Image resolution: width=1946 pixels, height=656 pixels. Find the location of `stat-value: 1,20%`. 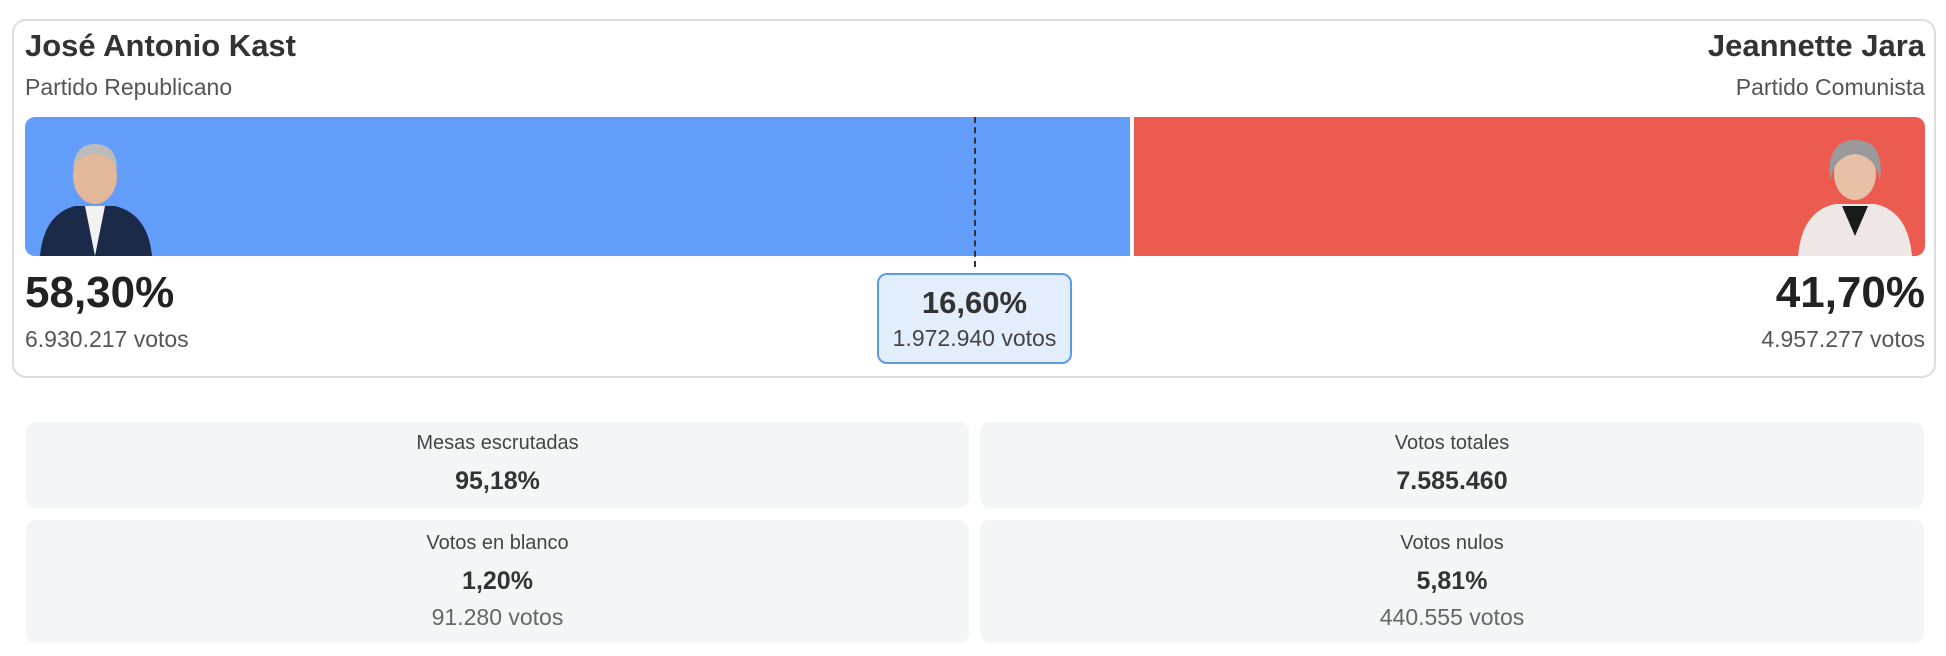

stat-value: 1,20% is located at coordinates (497, 581).